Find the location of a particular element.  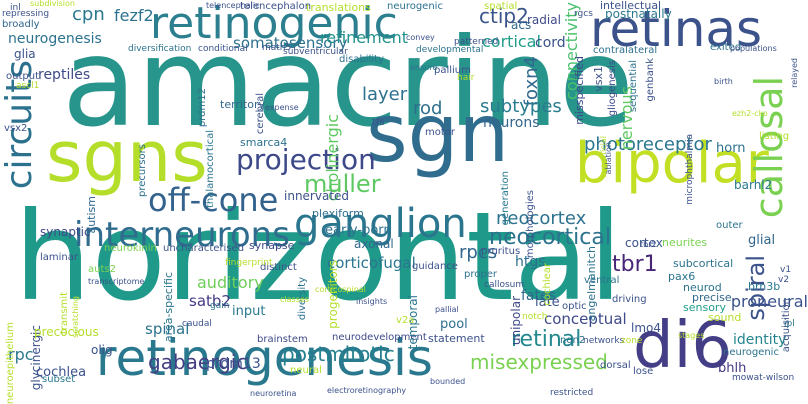

word-rpcs: rpcs is located at coordinates (478, 252).